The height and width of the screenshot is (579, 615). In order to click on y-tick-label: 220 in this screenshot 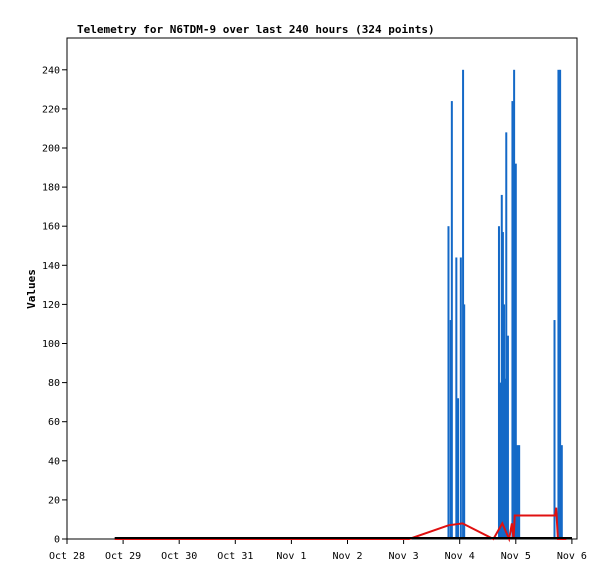, I will do `click(51, 109)`.